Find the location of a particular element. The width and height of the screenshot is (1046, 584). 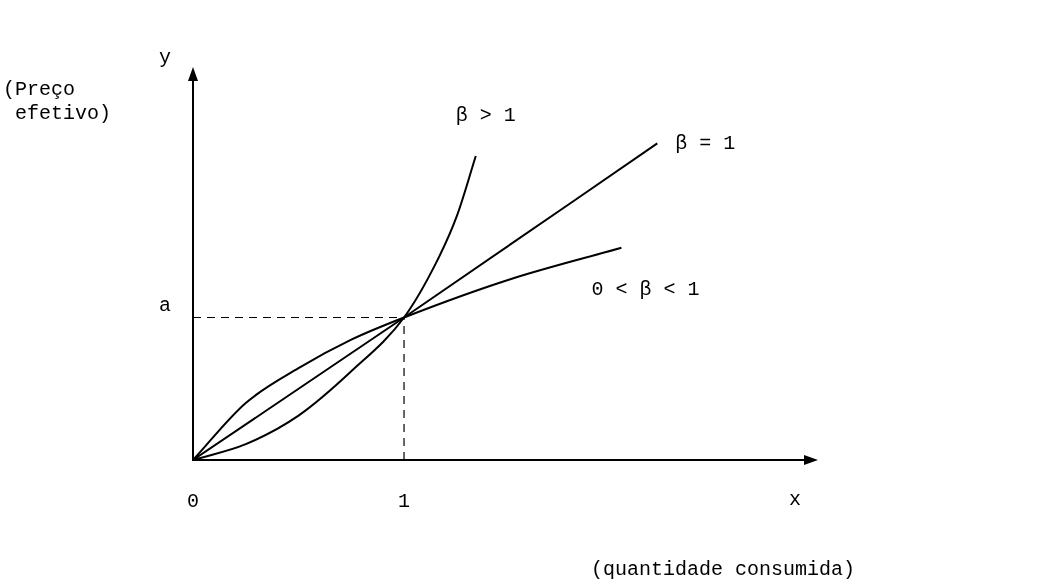

text: (quantidade consumida) is located at coordinates (722, 570).